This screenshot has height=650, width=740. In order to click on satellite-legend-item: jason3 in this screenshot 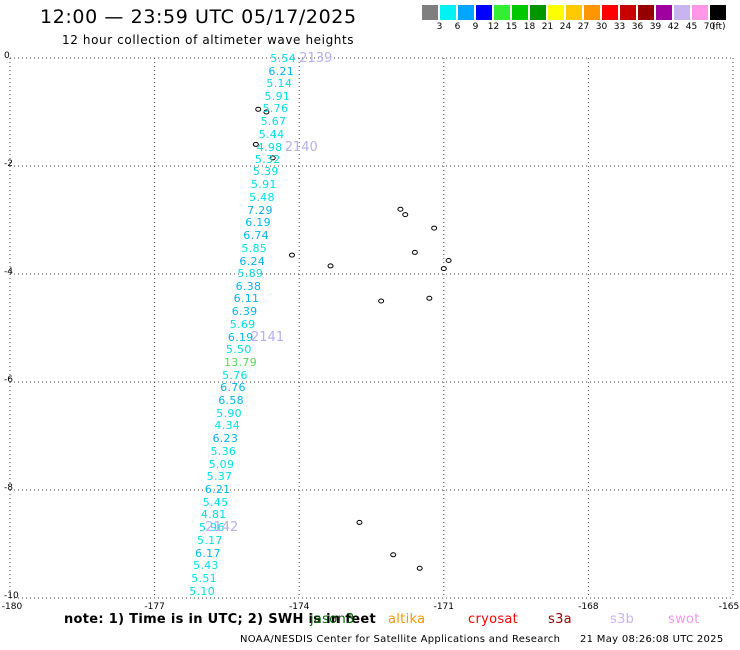, I will do `click(332, 619)`.